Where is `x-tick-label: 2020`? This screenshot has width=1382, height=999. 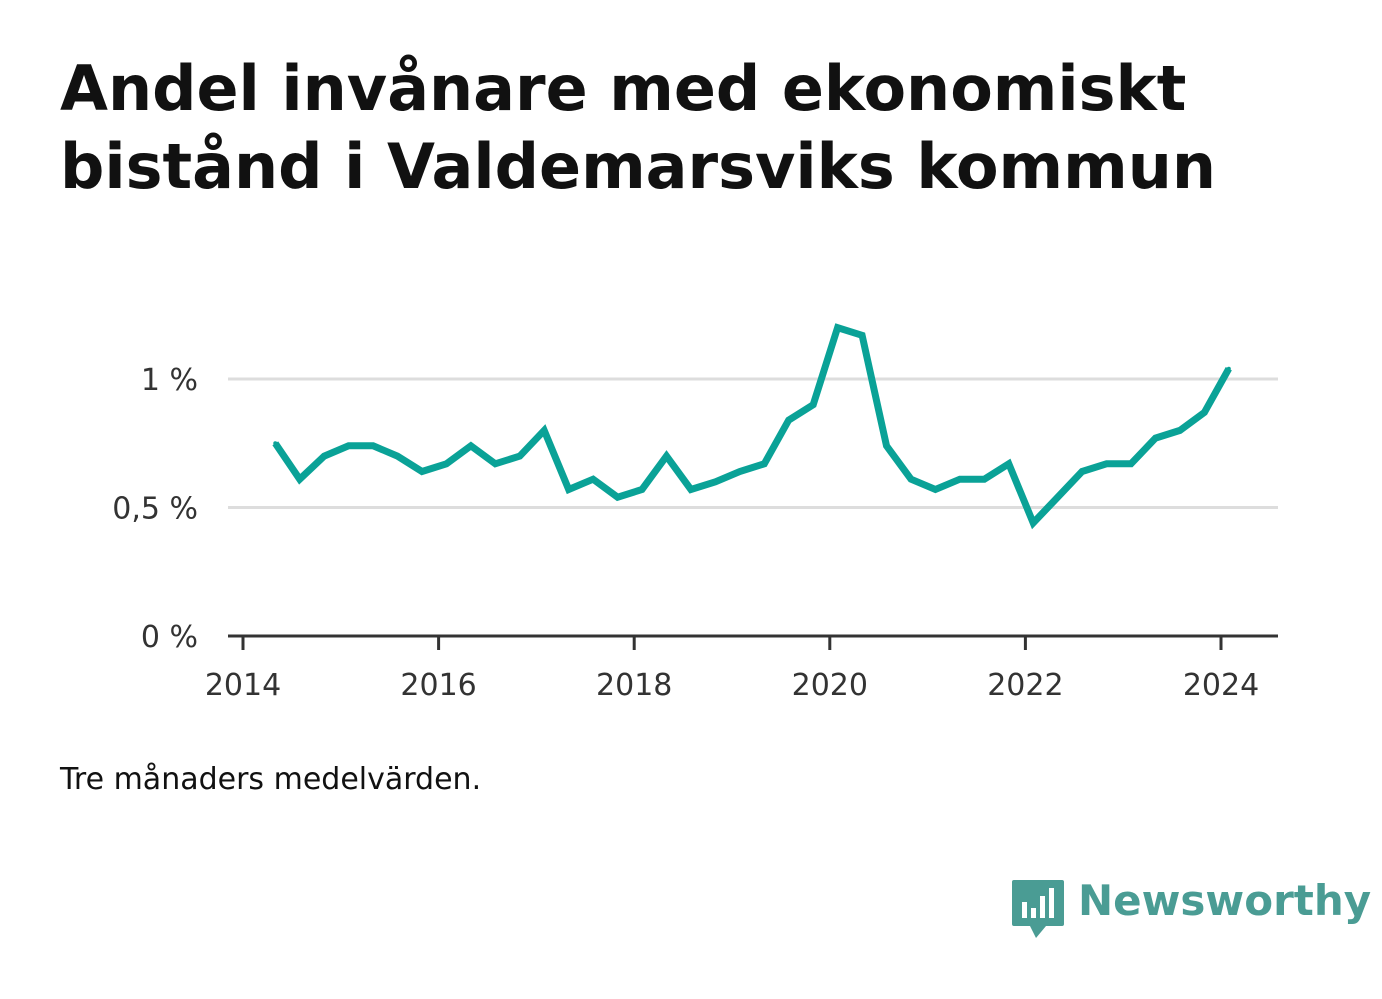 x-tick-label: 2020 is located at coordinates (830, 685).